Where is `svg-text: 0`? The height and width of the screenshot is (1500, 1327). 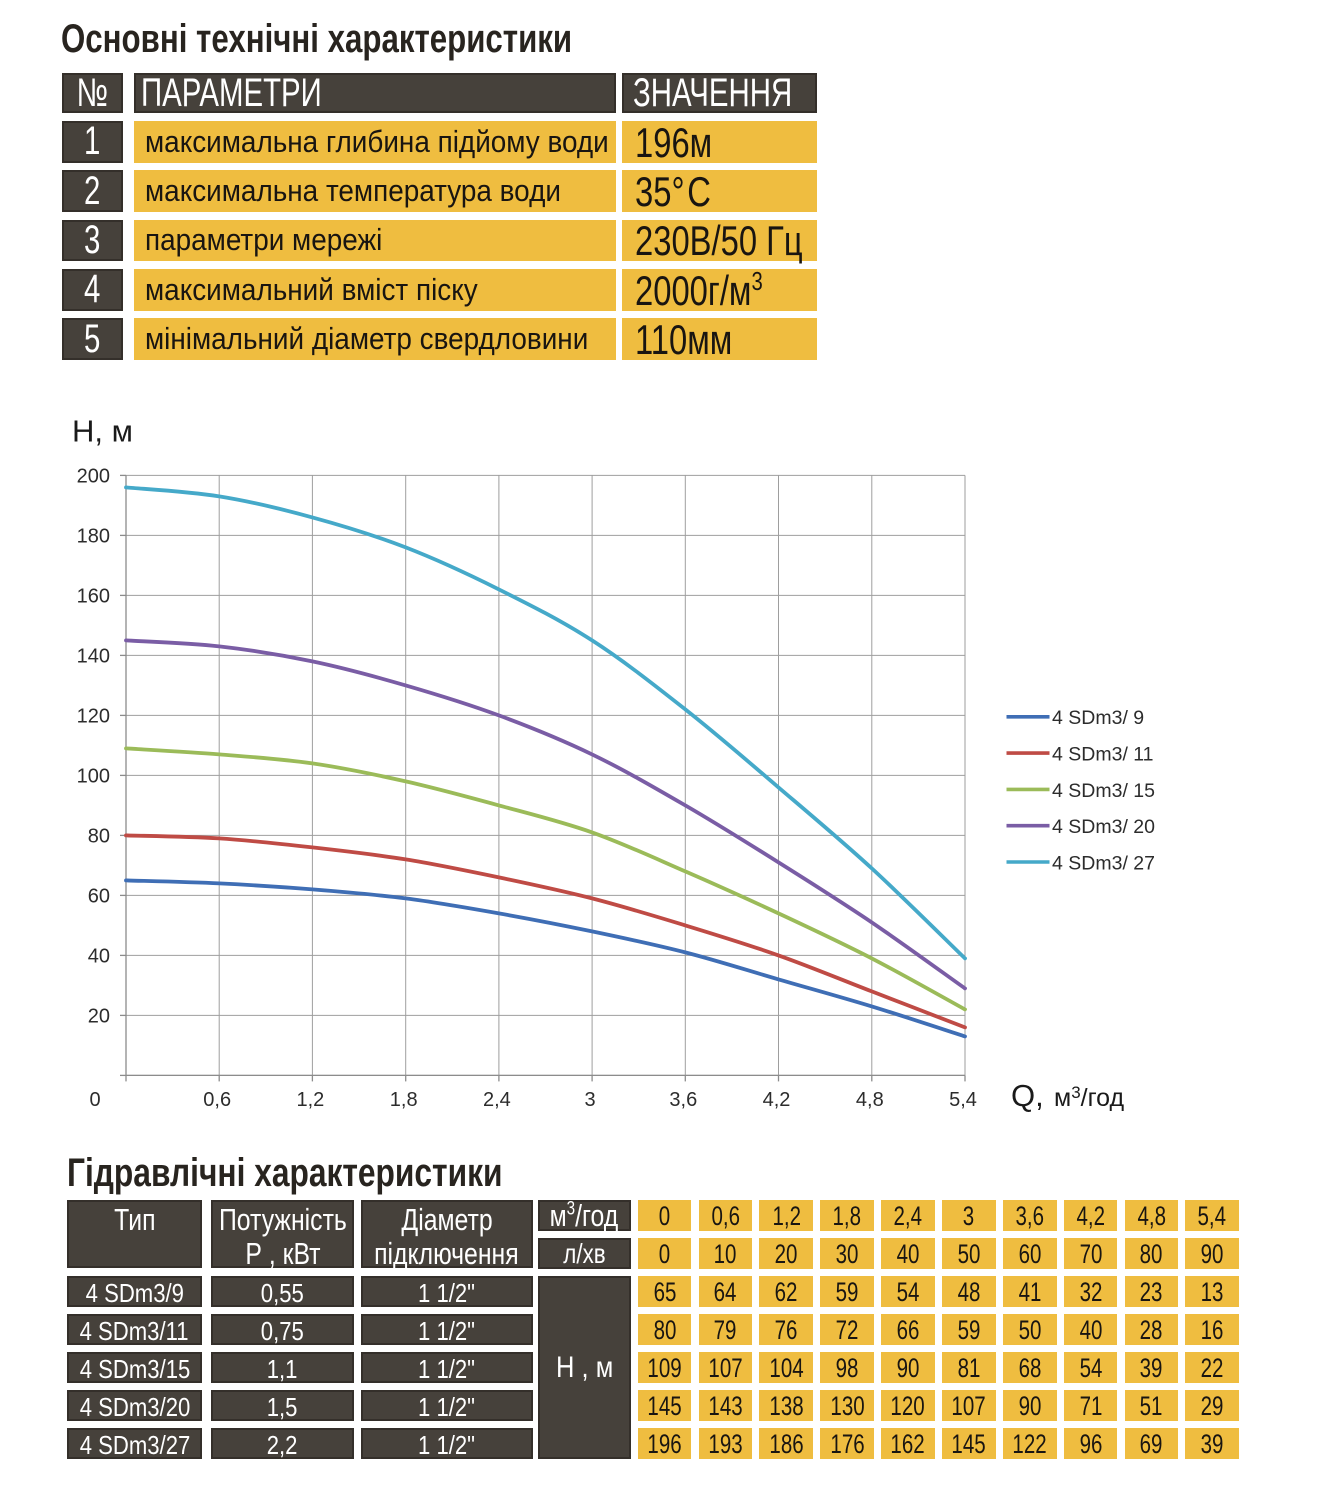
svg-text: 0 is located at coordinates (94, 1100).